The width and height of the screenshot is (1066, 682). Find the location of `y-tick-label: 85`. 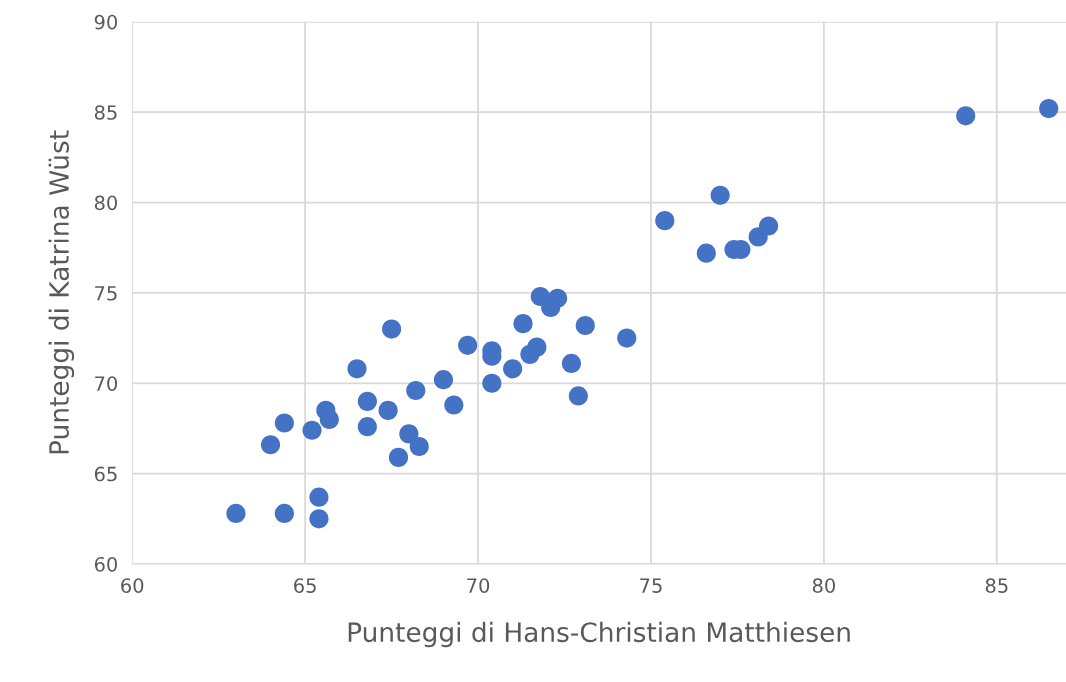

y-tick-label: 85 is located at coordinates (105, 112).